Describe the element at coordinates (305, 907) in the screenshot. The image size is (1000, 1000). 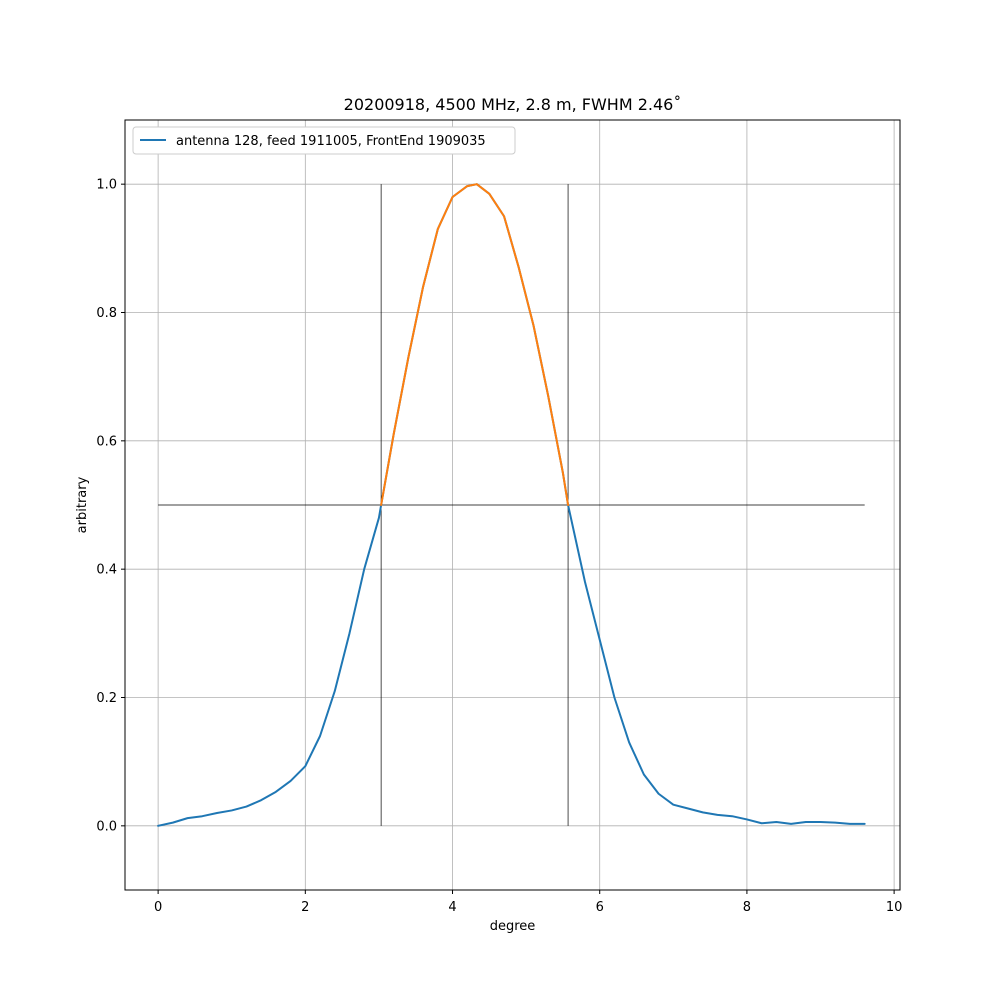
I see `x-tick-label: 2` at that location.